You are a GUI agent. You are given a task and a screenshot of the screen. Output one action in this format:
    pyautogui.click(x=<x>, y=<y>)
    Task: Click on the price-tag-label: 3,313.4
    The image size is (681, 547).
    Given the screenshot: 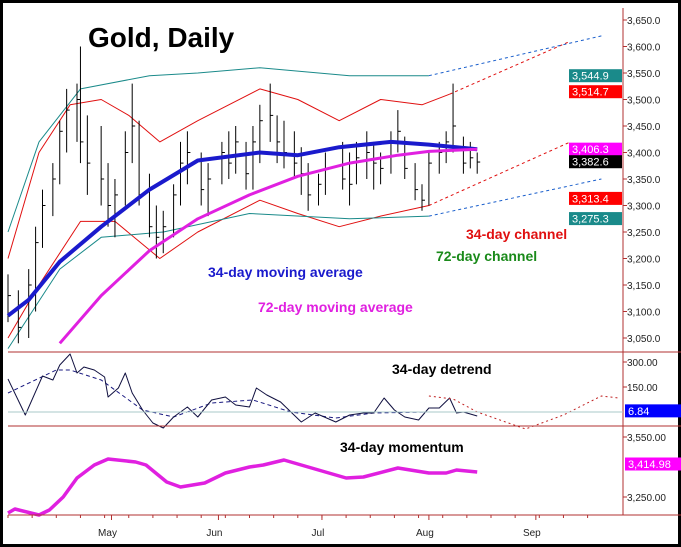 What is the action you would take?
    pyautogui.click(x=590, y=199)
    